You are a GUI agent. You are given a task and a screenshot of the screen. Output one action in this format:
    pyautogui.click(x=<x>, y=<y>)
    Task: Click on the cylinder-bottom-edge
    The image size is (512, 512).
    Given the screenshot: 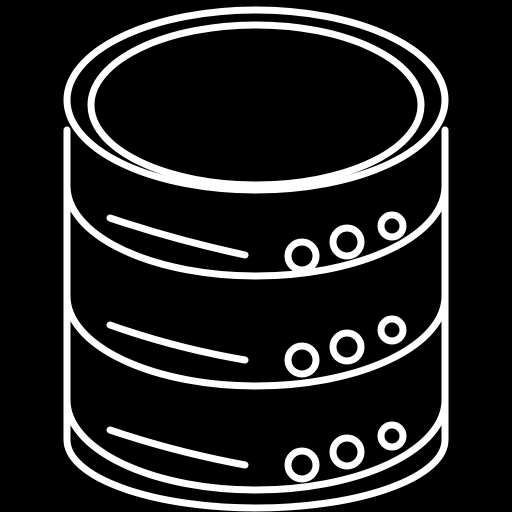 What is the action you would take?
    pyautogui.click(x=256, y=474)
    